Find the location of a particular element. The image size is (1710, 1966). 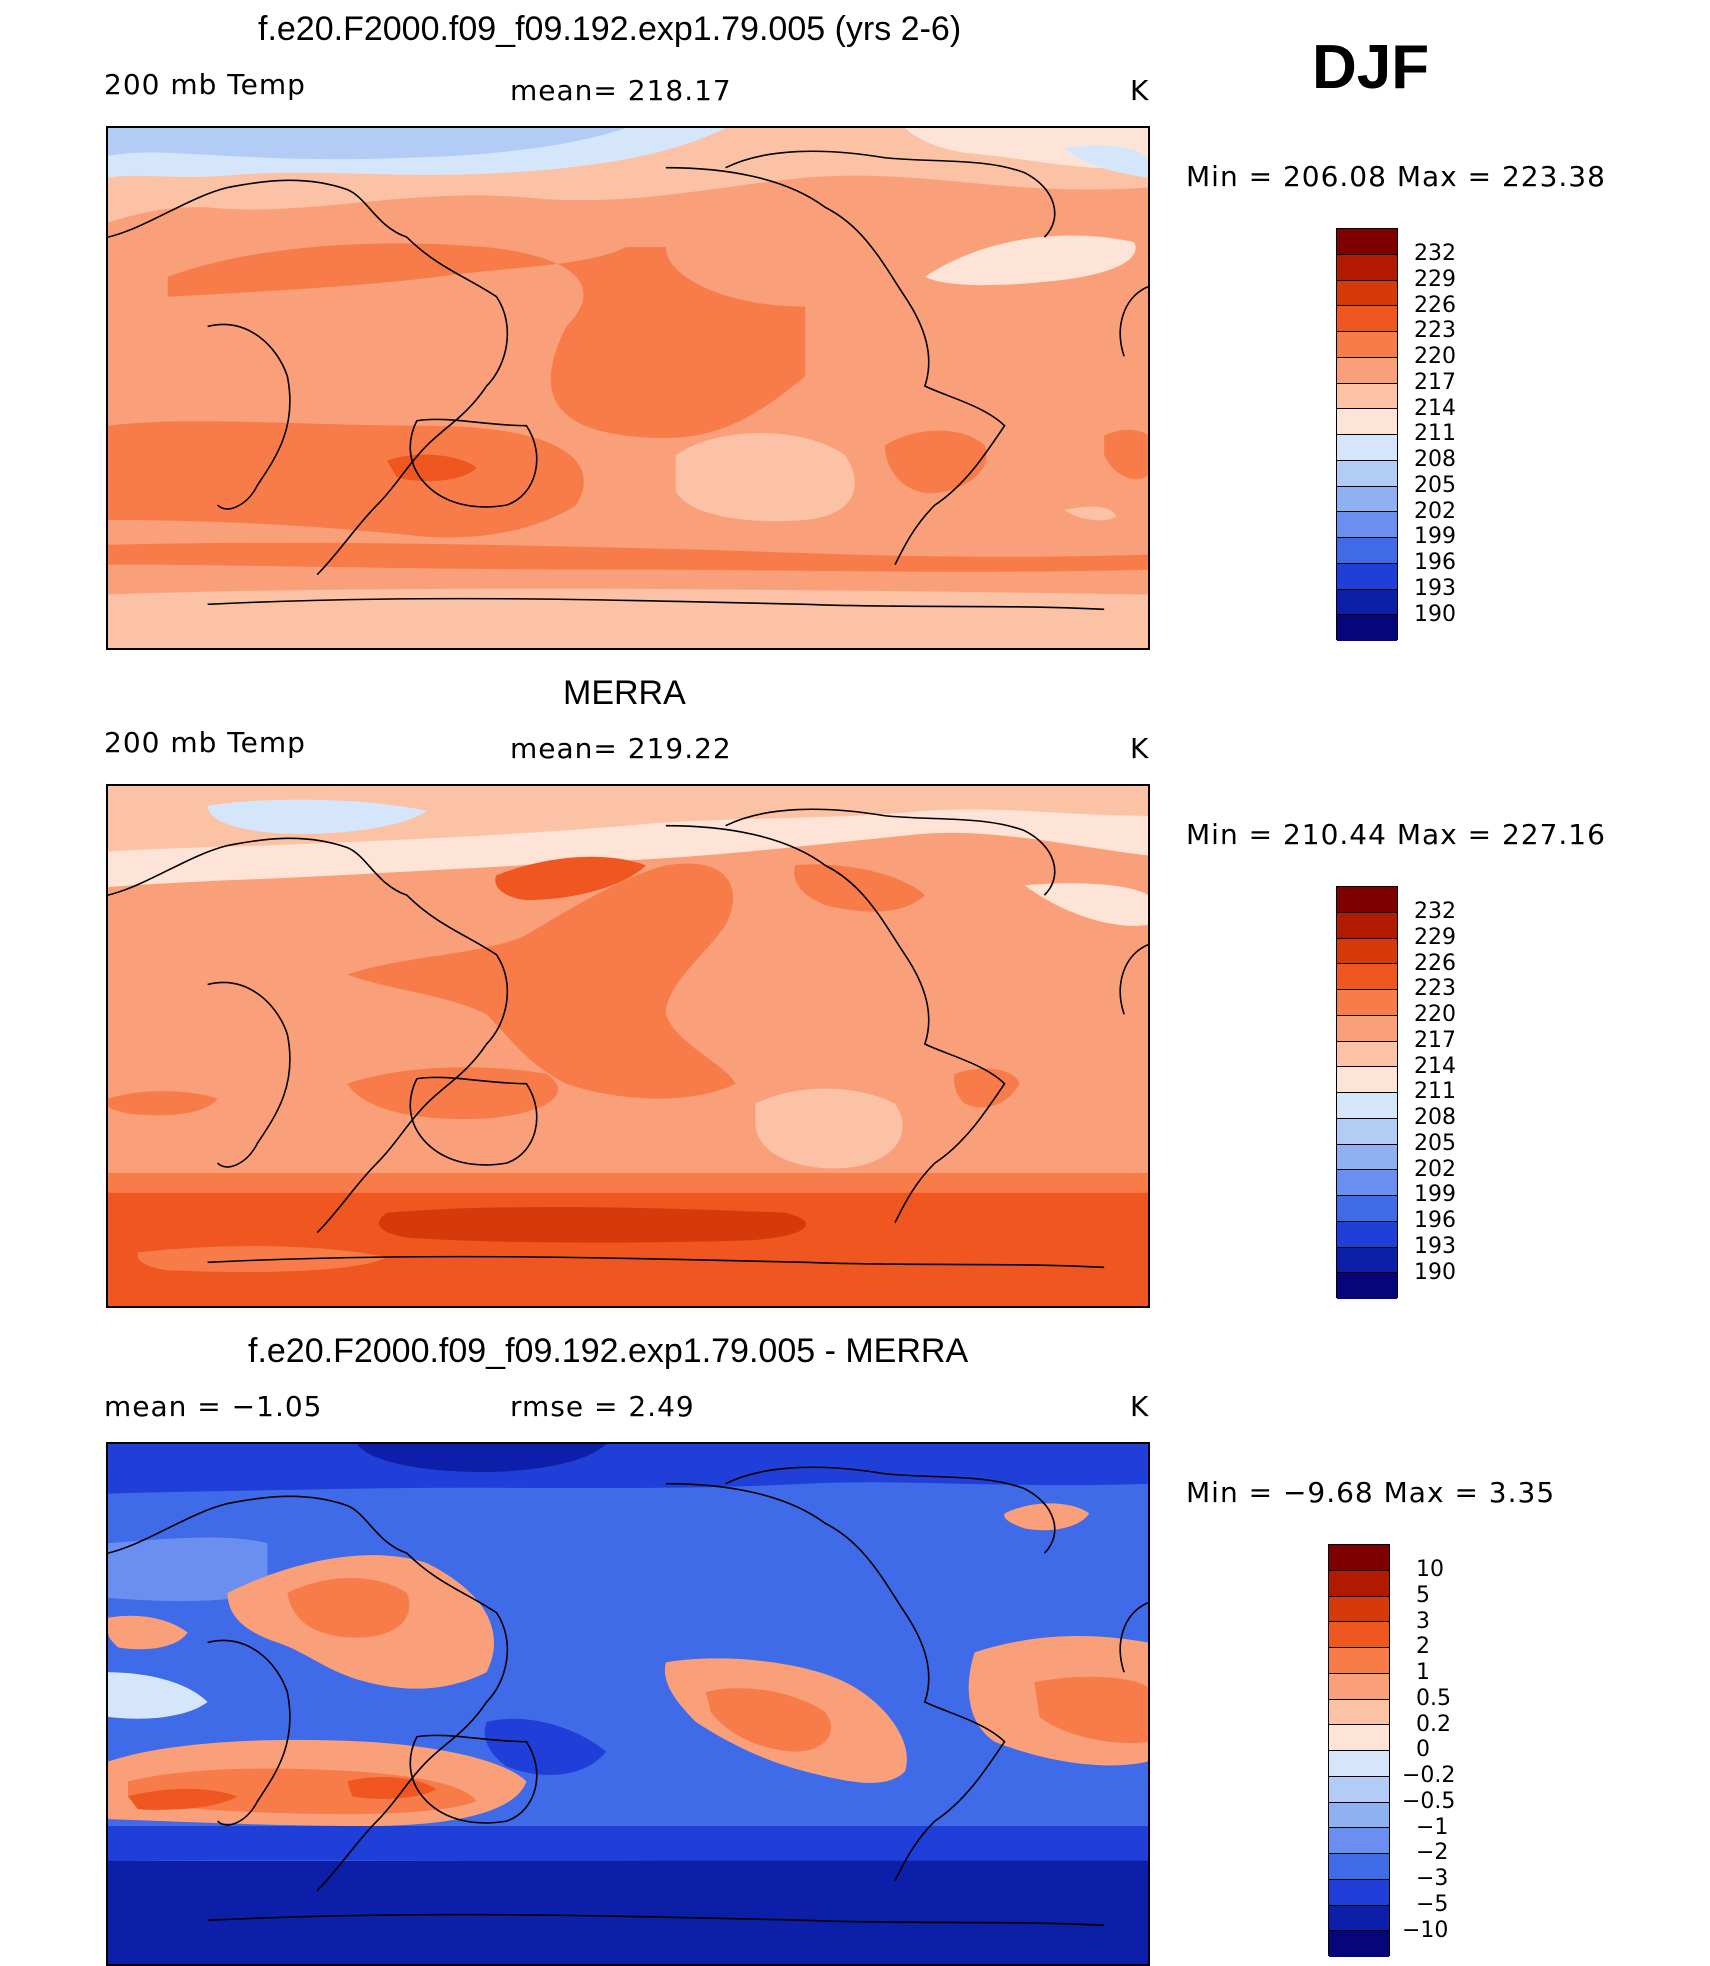

panel1-variable-label: 200 mb Temp is located at coordinates (205, 84).